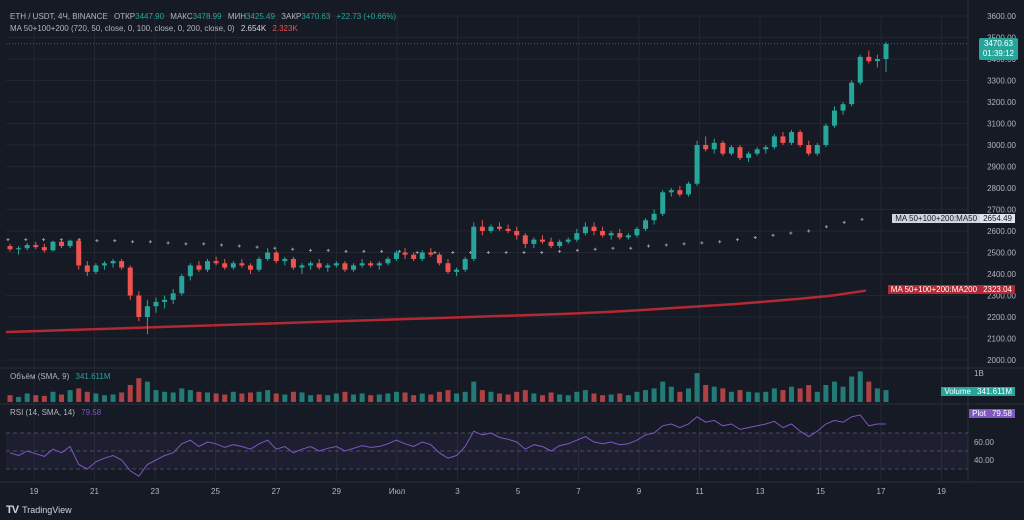  Describe the element at coordinates (59, 16) in the screenshot. I see `symbol-title: ETH / USDT, 4Ч, BINANCE` at that location.